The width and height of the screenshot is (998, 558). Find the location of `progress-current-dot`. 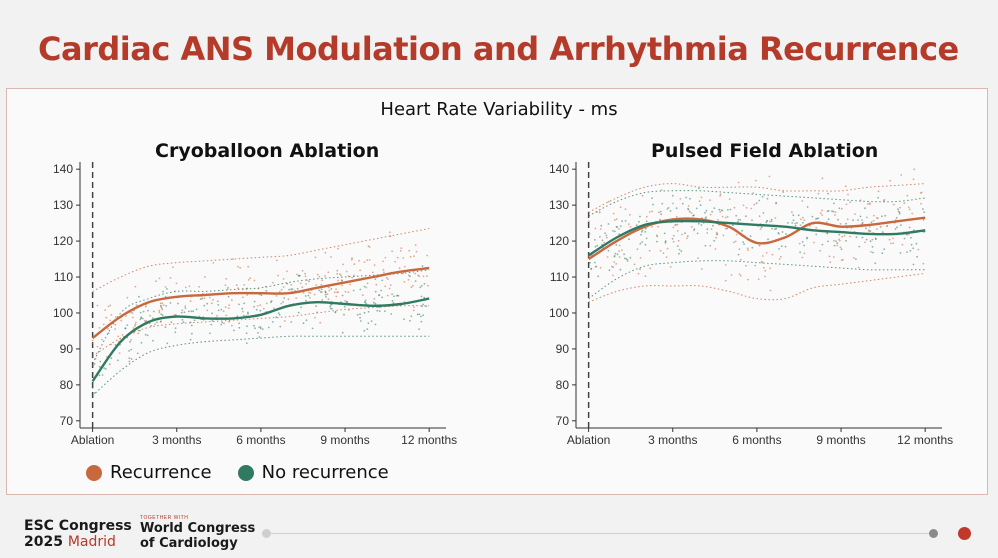

progress-current-dot is located at coordinates (964, 533).